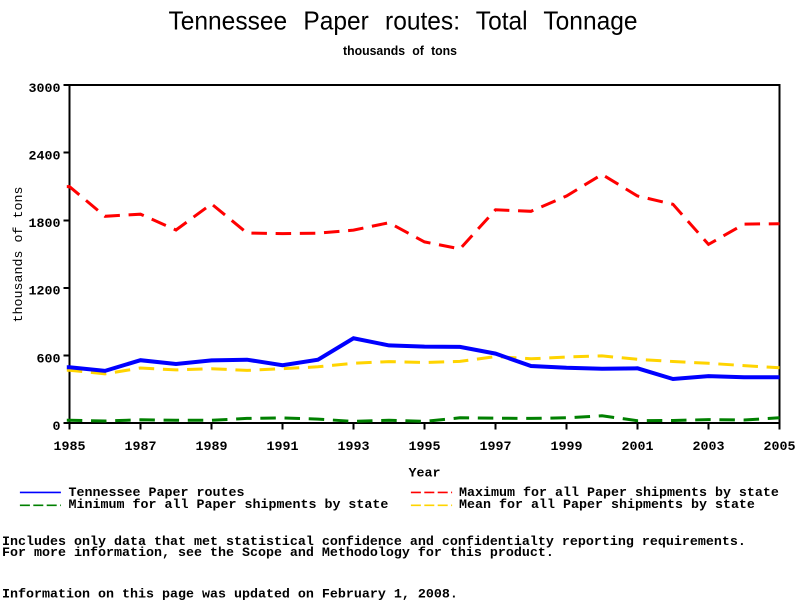 This screenshot has width=800, height=600. I want to click on svg-text: 2400, so click(45, 156).